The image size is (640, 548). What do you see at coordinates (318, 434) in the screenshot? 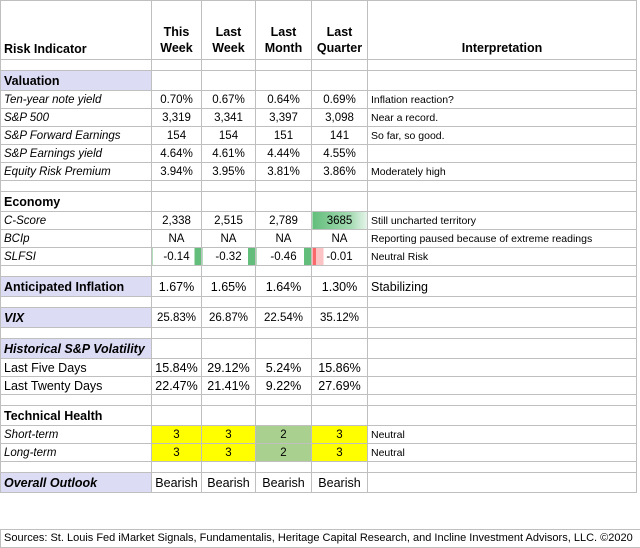
I see `table-row: Short-term 3 3 2 3 Neutral` at bounding box center [318, 434].